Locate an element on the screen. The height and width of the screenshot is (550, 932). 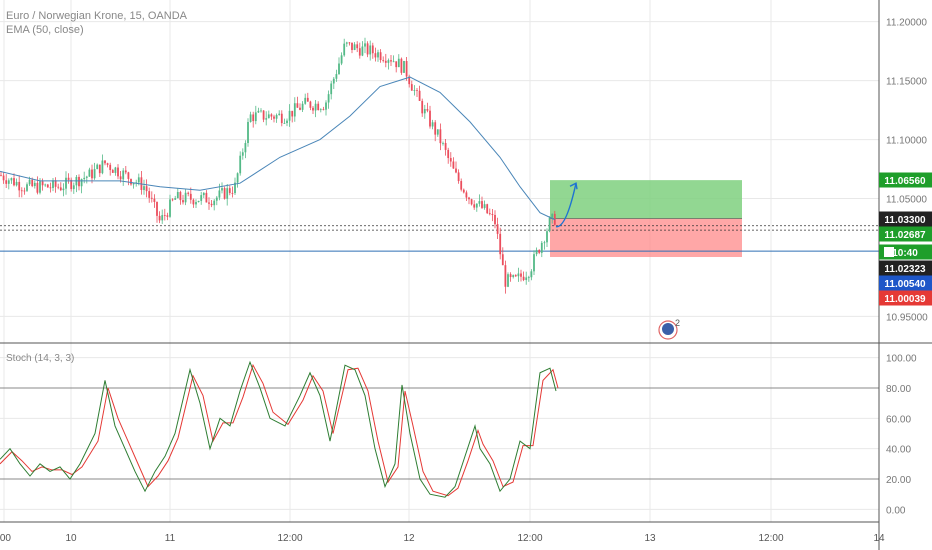
price-tick-label: 11.10000 is located at coordinates (906, 141).